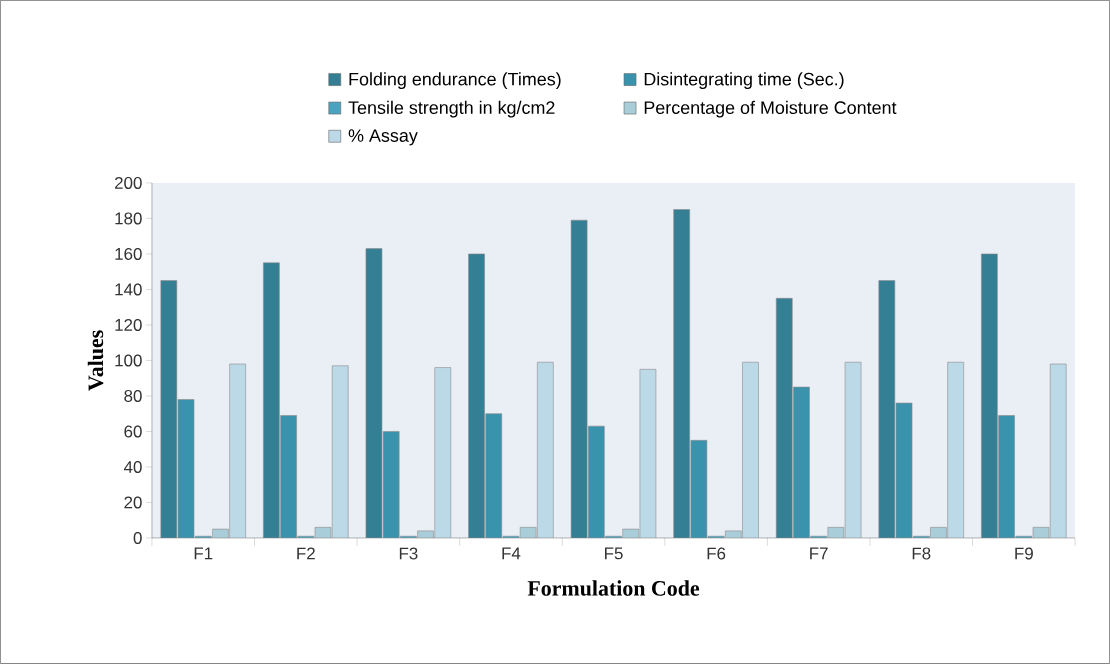 This screenshot has width=1110, height=664. What do you see at coordinates (128, 182) in the screenshot?
I see `y-tick-label: 200` at bounding box center [128, 182].